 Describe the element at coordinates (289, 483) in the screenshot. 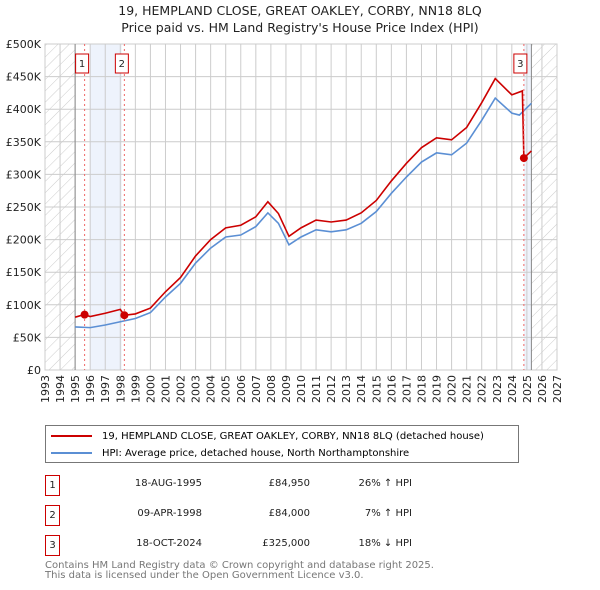

I see `sale-price: £84,950` at that location.